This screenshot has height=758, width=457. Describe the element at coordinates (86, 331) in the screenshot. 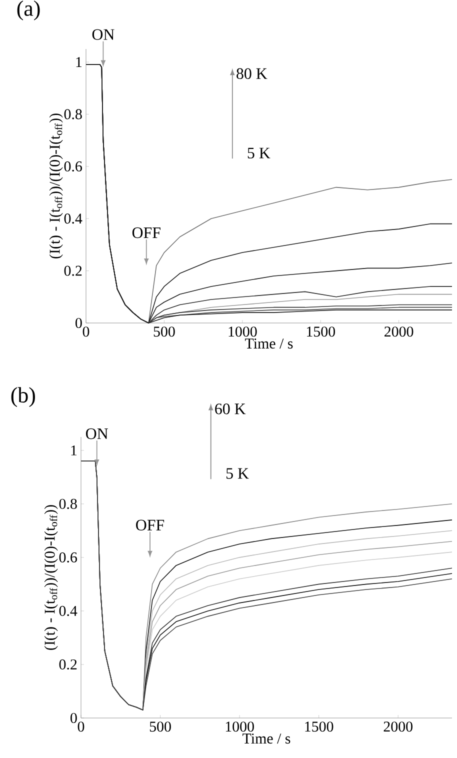

I see `x-tick-label: 0` at that location.